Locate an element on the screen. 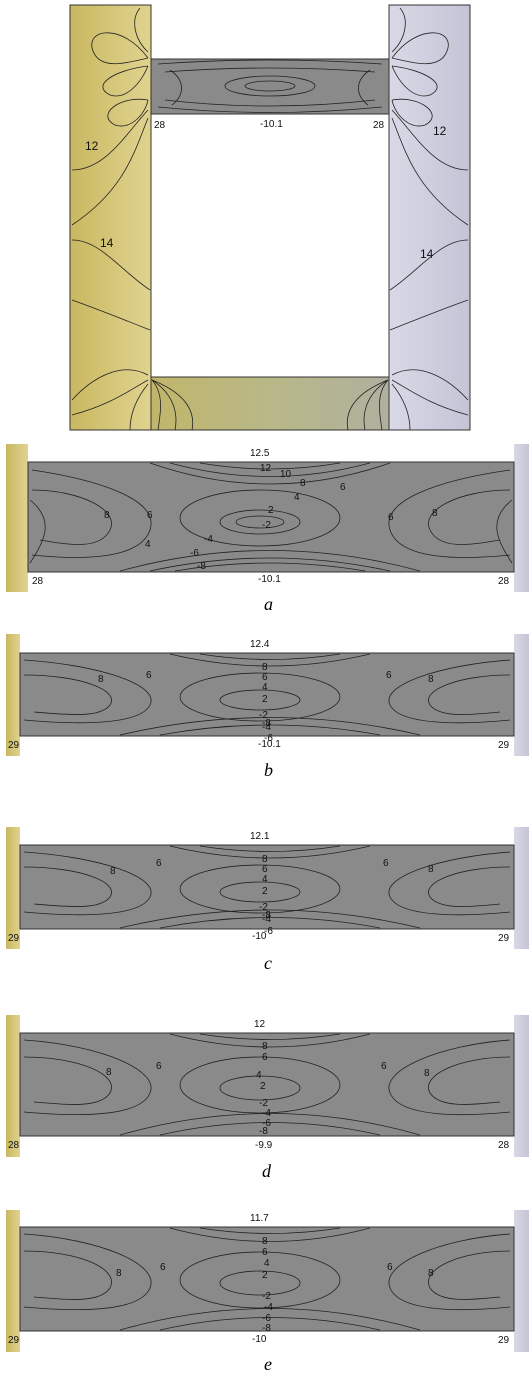 This screenshot has height=1378, width=529. left-col-label-14: 14 is located at coordinates (107, 243).